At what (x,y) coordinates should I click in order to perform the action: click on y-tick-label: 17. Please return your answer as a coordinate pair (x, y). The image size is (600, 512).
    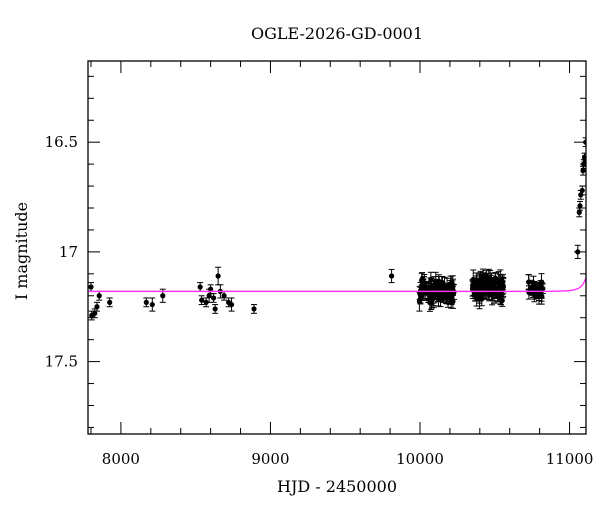
    Looking at the image, I should click on (68, 252).